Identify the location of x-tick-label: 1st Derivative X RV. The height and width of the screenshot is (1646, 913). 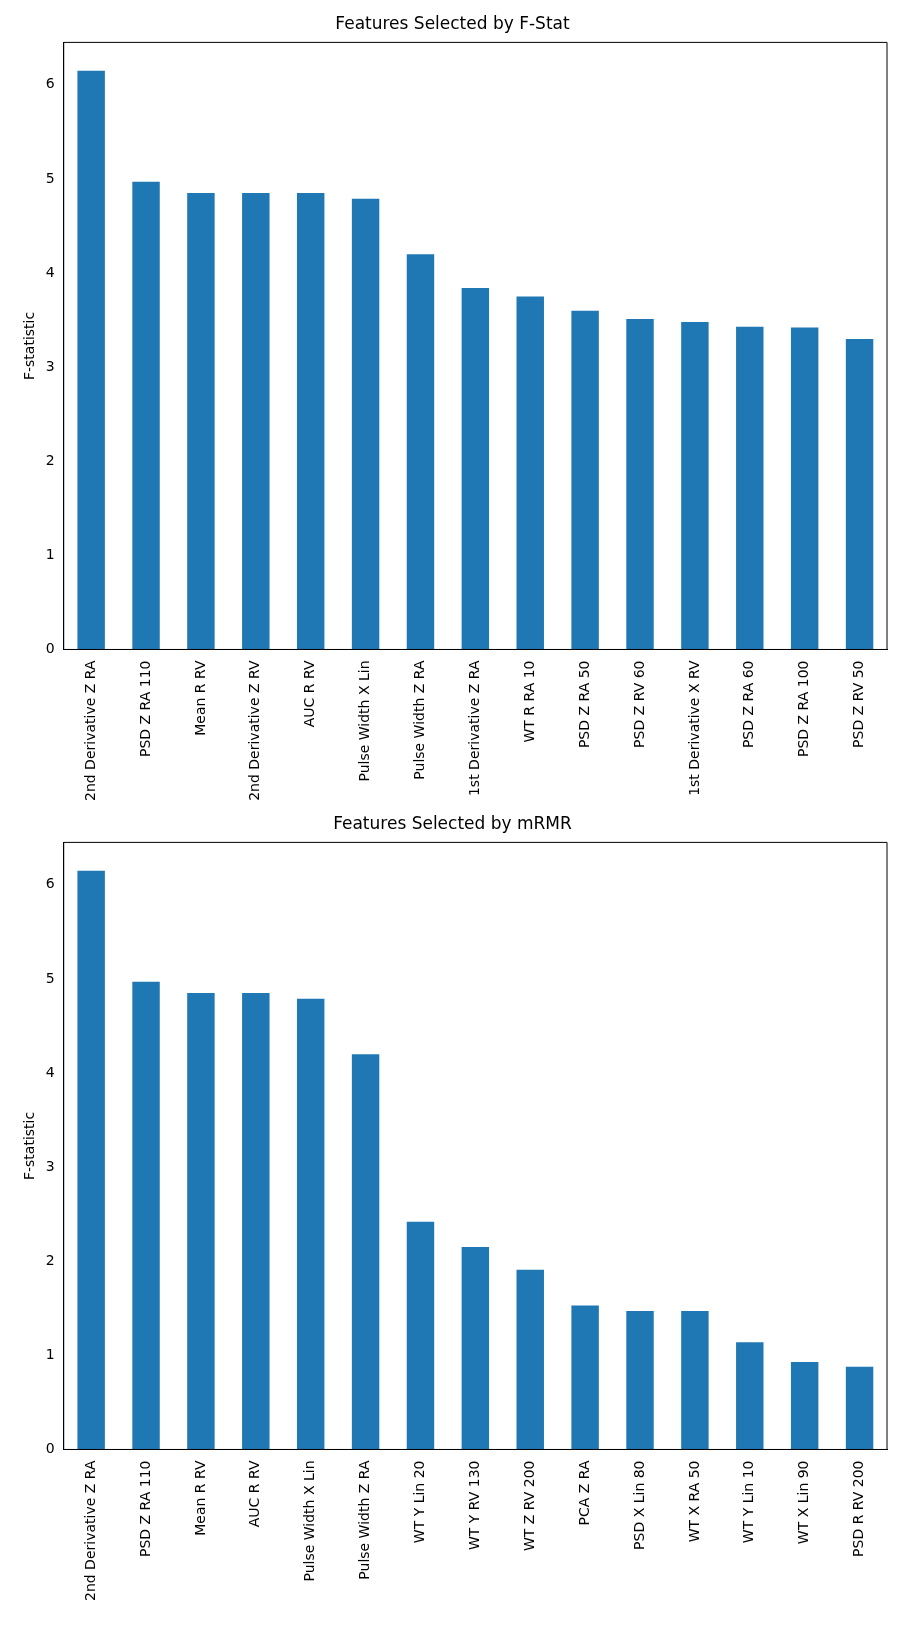
(693, 728).